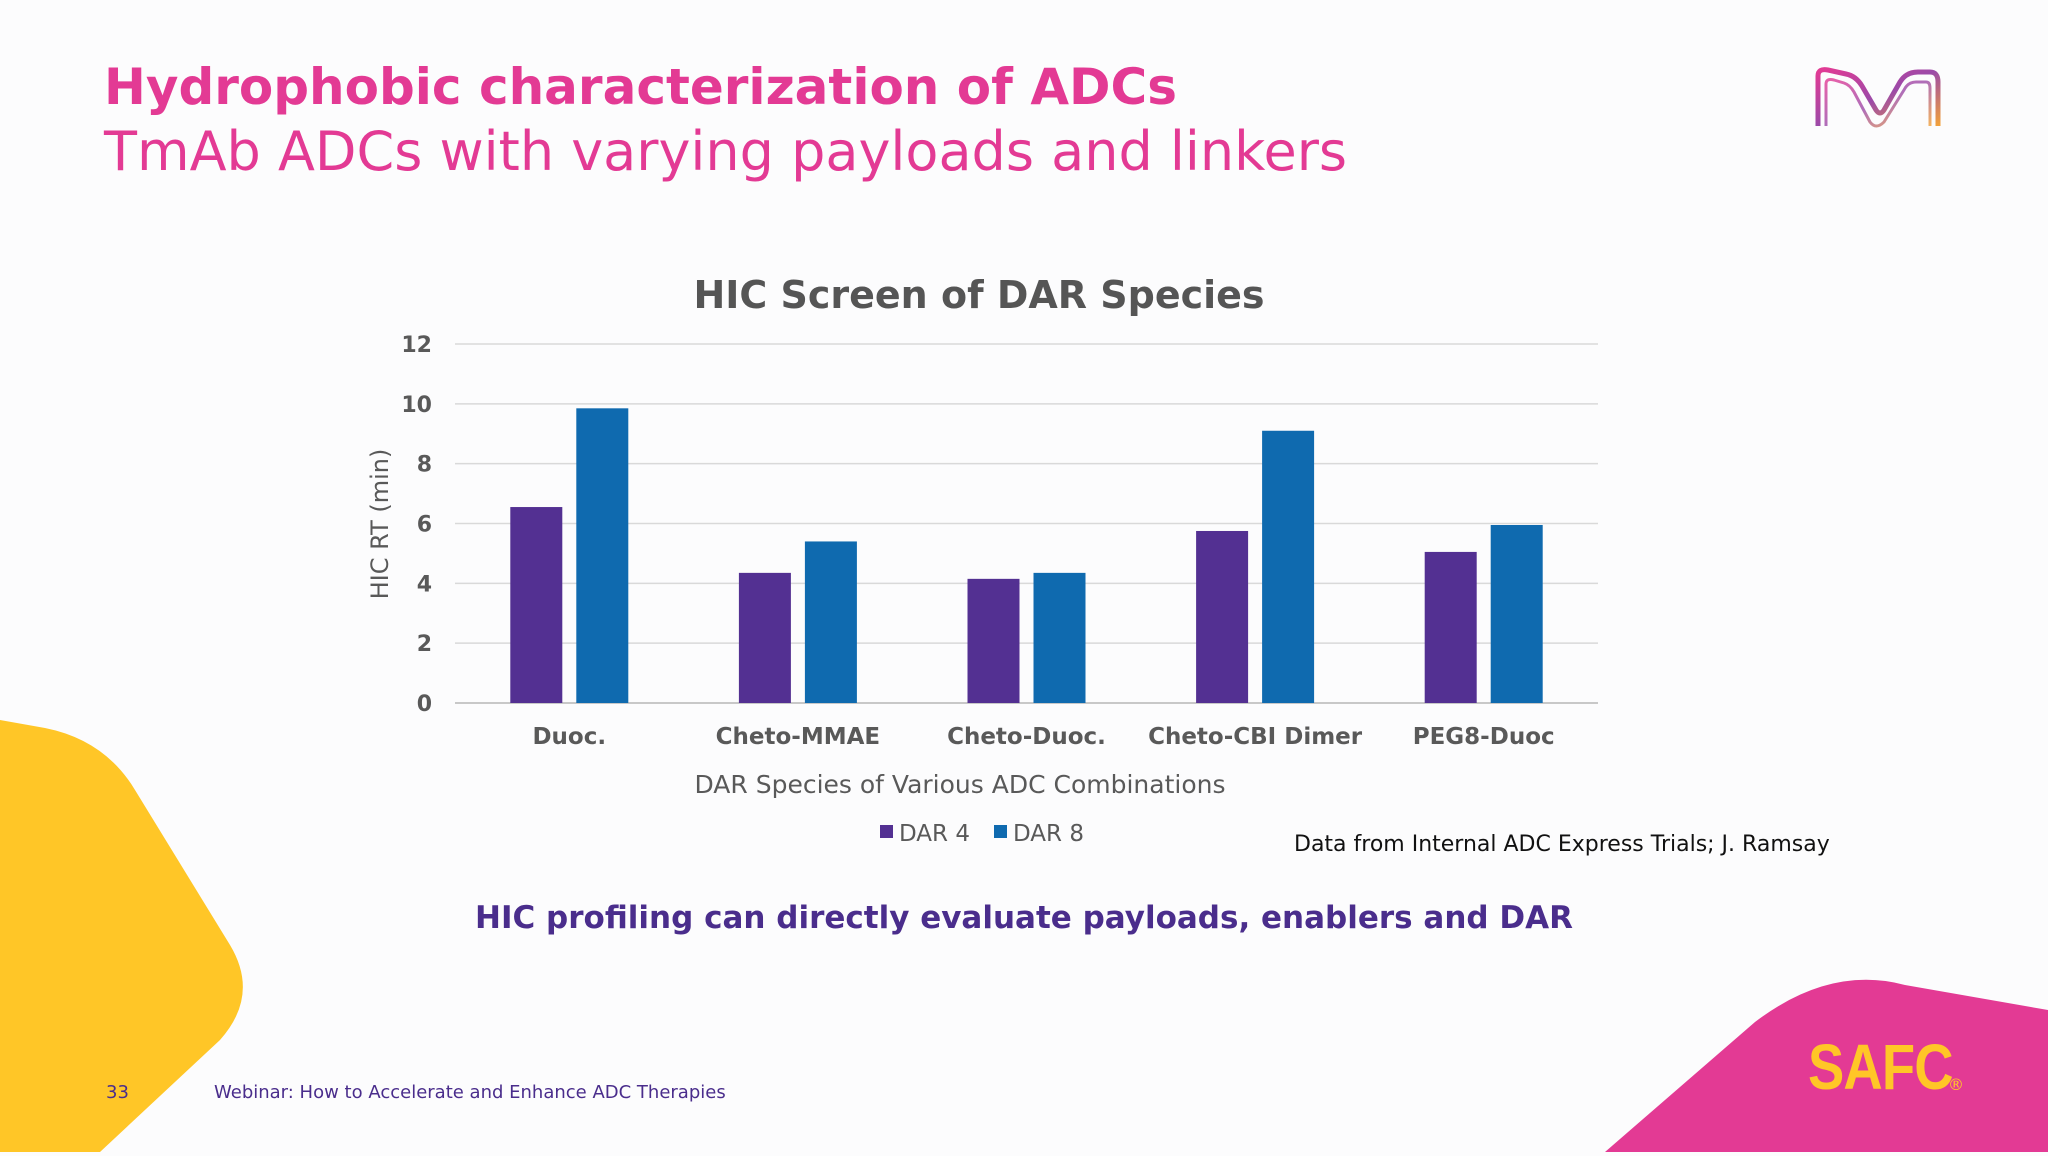  I want to click on x-axis-label: DAR Species of Various ADC Combinations, so click(959, 784).